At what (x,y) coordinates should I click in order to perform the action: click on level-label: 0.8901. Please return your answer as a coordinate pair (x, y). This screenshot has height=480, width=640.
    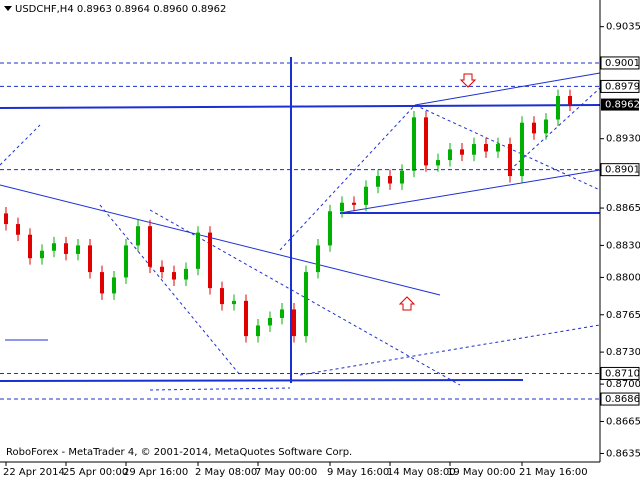
    Looking at the image, I should click on (622, 170).